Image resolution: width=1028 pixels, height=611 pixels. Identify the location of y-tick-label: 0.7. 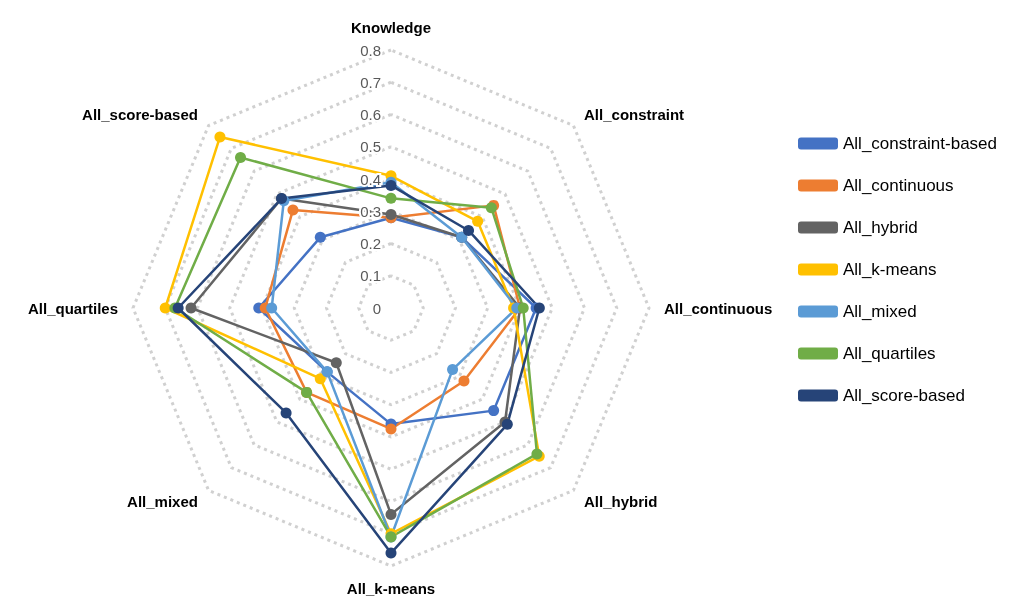
(370, 82).